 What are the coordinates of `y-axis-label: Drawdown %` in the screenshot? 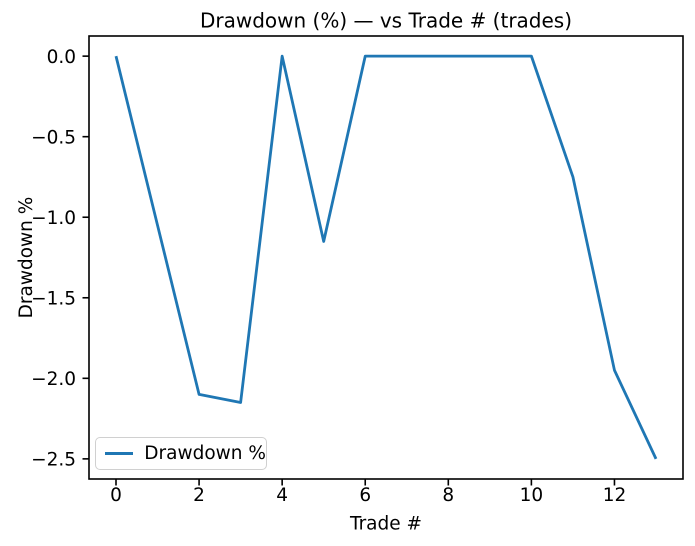 It's located at (26, 258).